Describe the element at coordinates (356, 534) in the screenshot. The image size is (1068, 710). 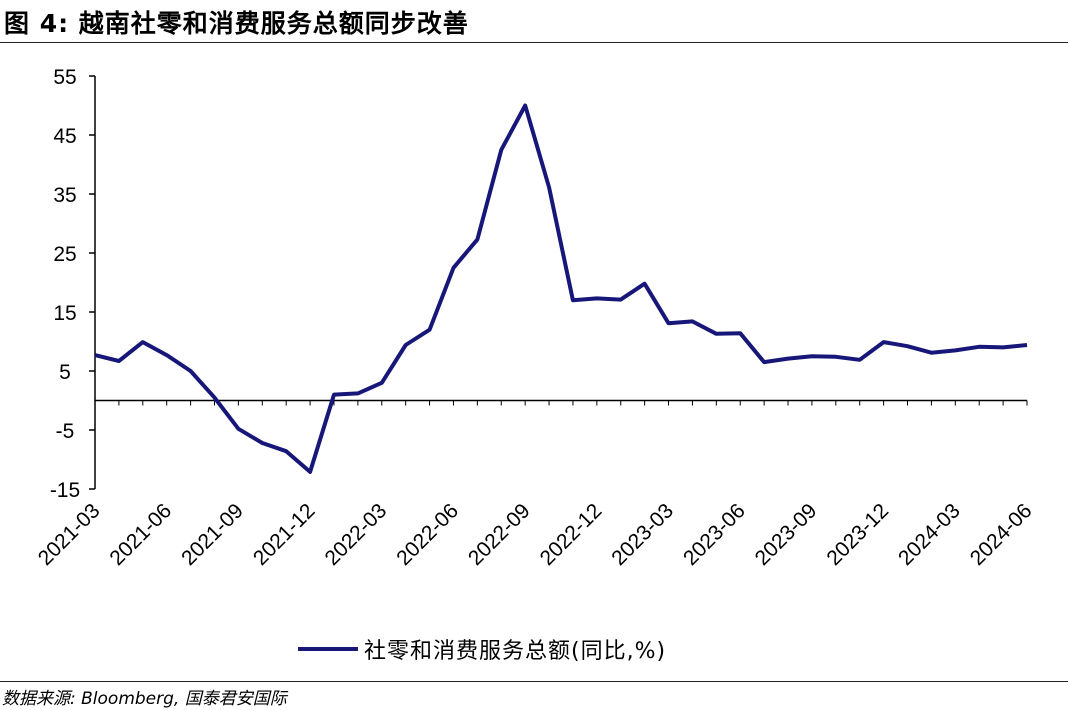
I see `x-tick-label: 2022-03` at that location.